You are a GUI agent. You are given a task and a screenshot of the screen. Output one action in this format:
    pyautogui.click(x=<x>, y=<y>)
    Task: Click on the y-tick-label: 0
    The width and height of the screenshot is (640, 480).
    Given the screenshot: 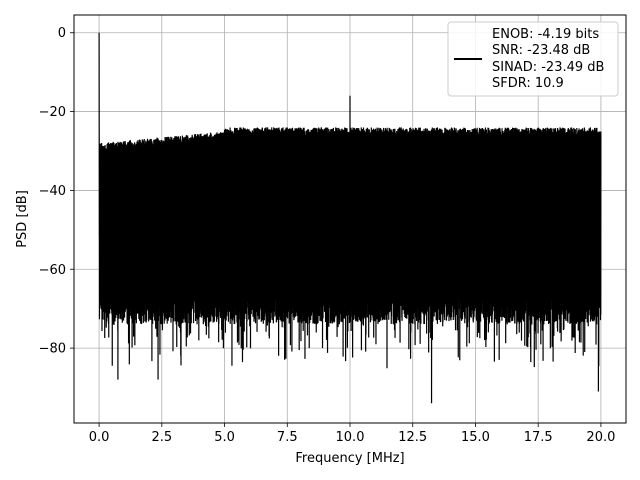 What is the action you would take?
    pyautogui.click(x=62, y=33)
    